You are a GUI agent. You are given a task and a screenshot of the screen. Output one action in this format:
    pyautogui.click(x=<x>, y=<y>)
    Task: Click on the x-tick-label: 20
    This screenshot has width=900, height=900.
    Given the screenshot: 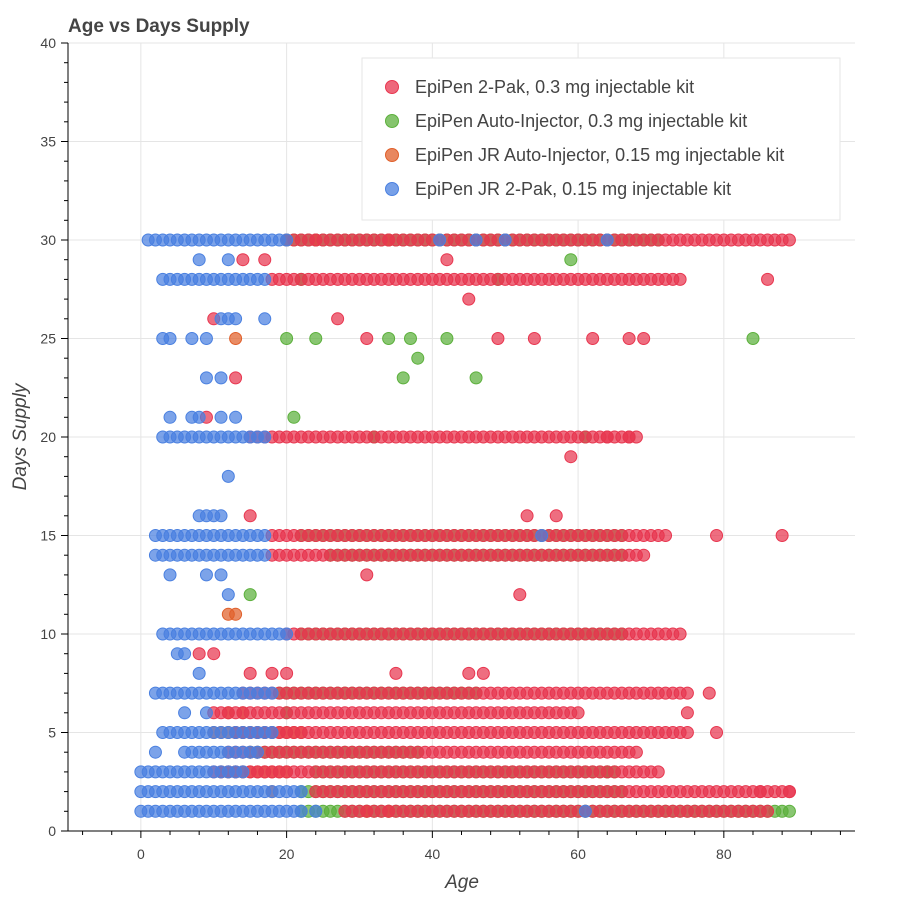 What is the action you would take?
    pyautogui.click(x=287, y=854)
    